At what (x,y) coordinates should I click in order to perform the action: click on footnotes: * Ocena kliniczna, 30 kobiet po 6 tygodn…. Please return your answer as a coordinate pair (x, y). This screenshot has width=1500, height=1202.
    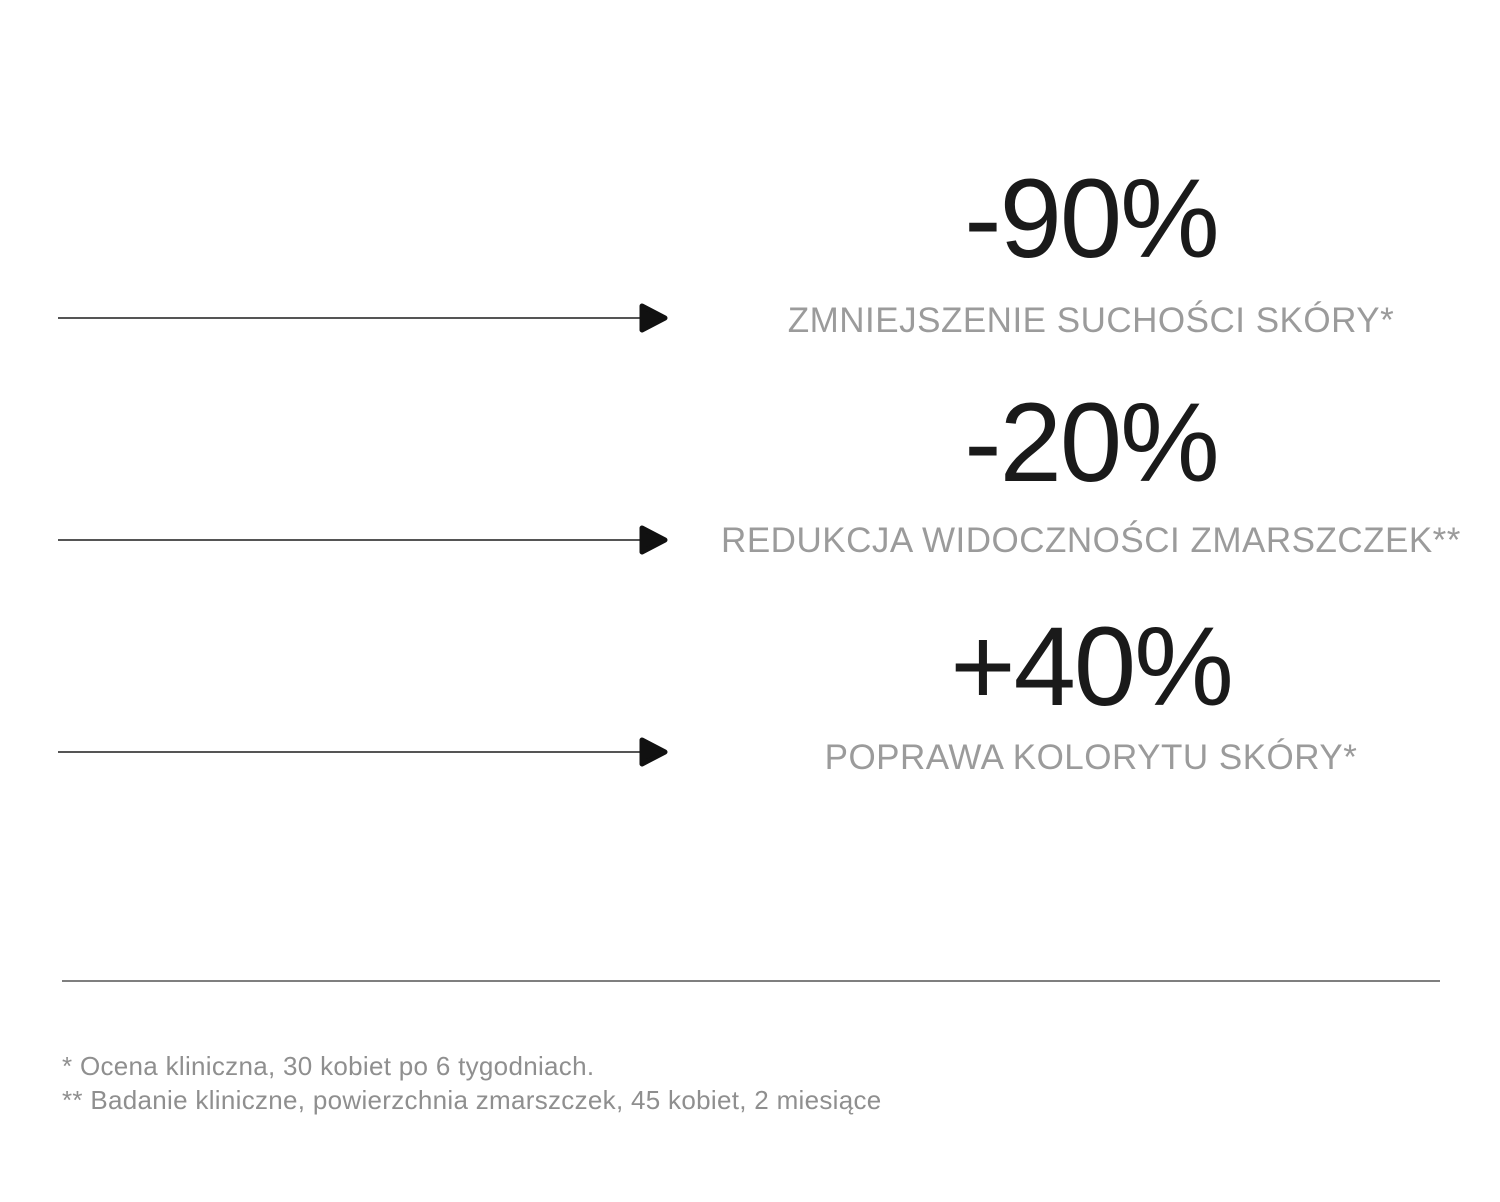
    Looking at the image, I should click on (472, 1083).